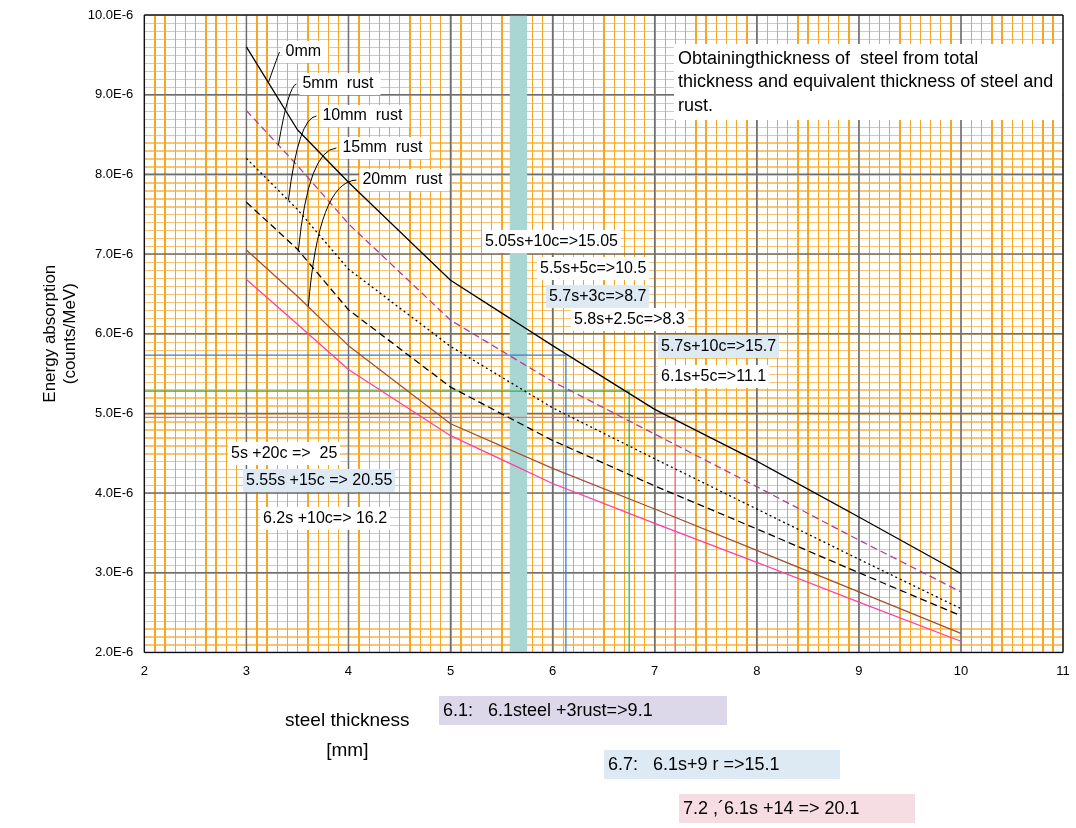 The image size is (1076, 828). Describe the element at coordinates (114, 492) in the screenshot. I see `y-tick-label: 4.0E-6` at that location.